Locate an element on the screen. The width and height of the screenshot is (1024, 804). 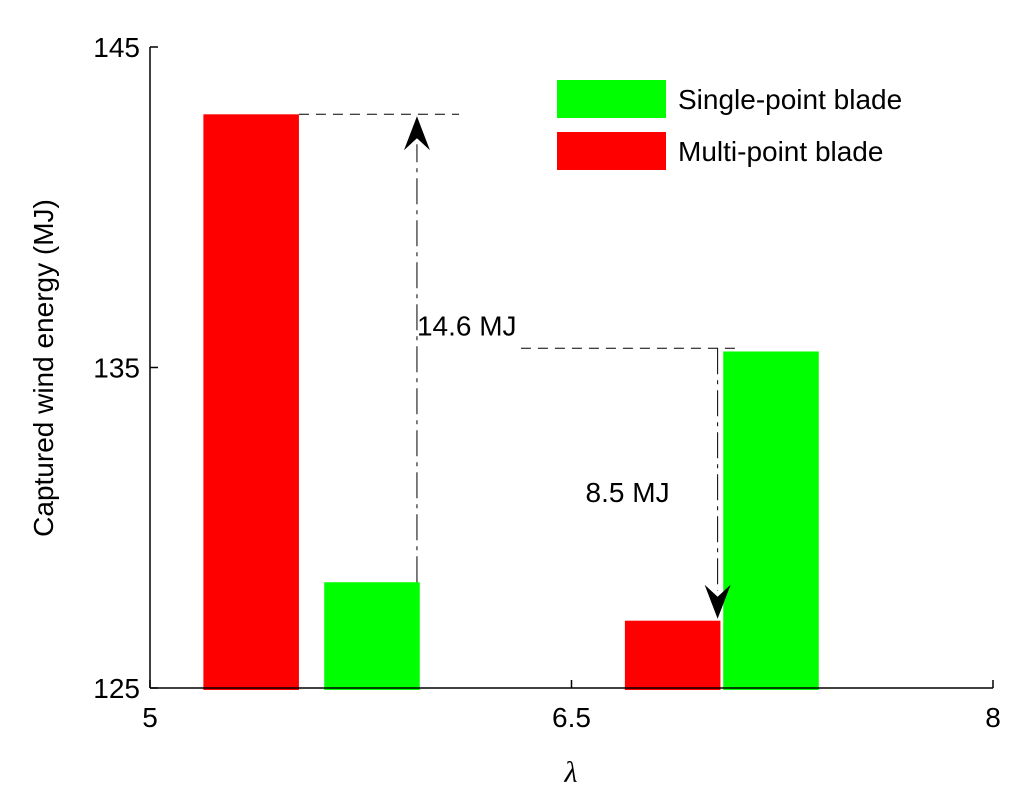
x-axis-title: λ is located at coordinates (571, 772).